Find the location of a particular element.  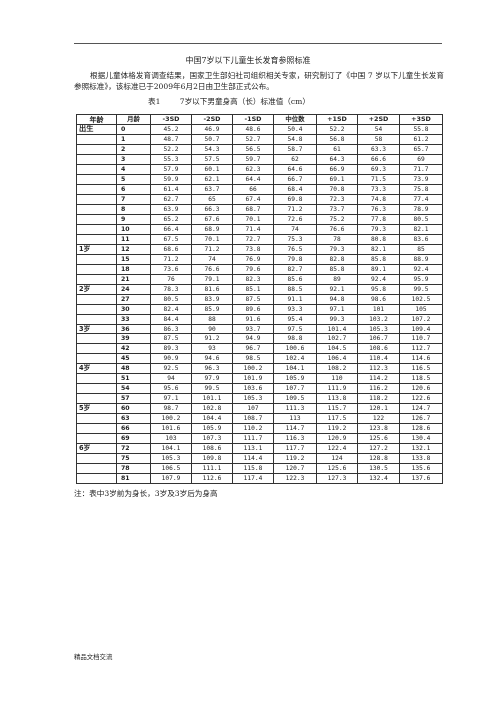

table-row: 54 95.6 99.5 103.6 107.7 111.9 116.2 120.6 is located at coordinates (259, 389).